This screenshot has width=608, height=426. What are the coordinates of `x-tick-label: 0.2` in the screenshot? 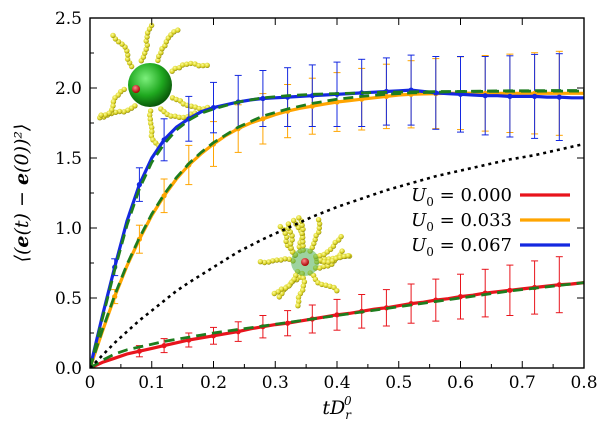 It's located at (213, 383).